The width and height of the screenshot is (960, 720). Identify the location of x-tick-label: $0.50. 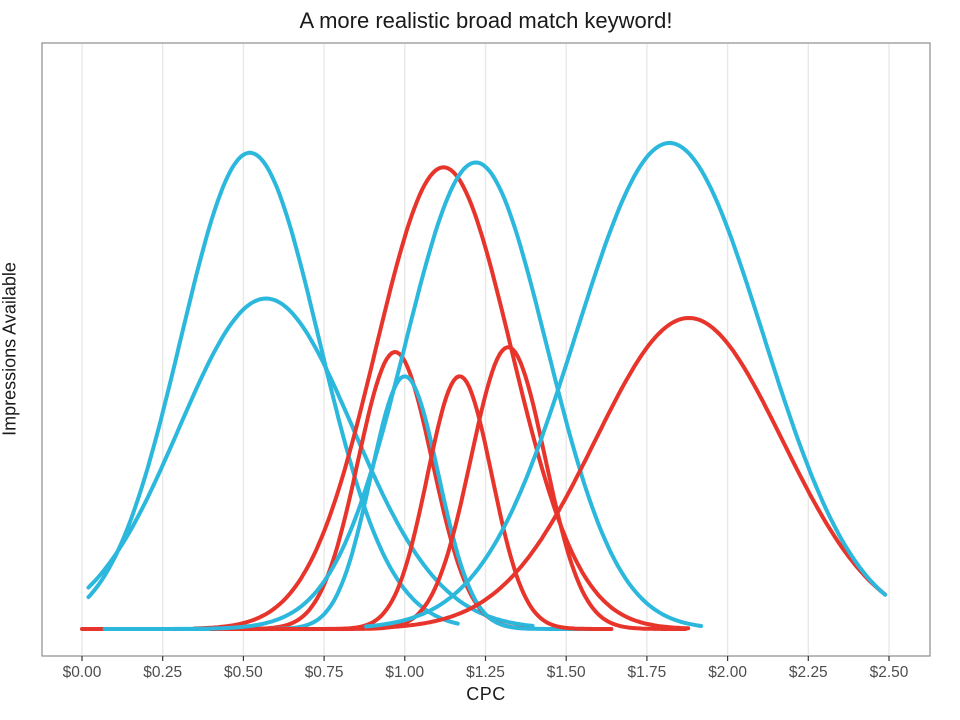
(243, 672).